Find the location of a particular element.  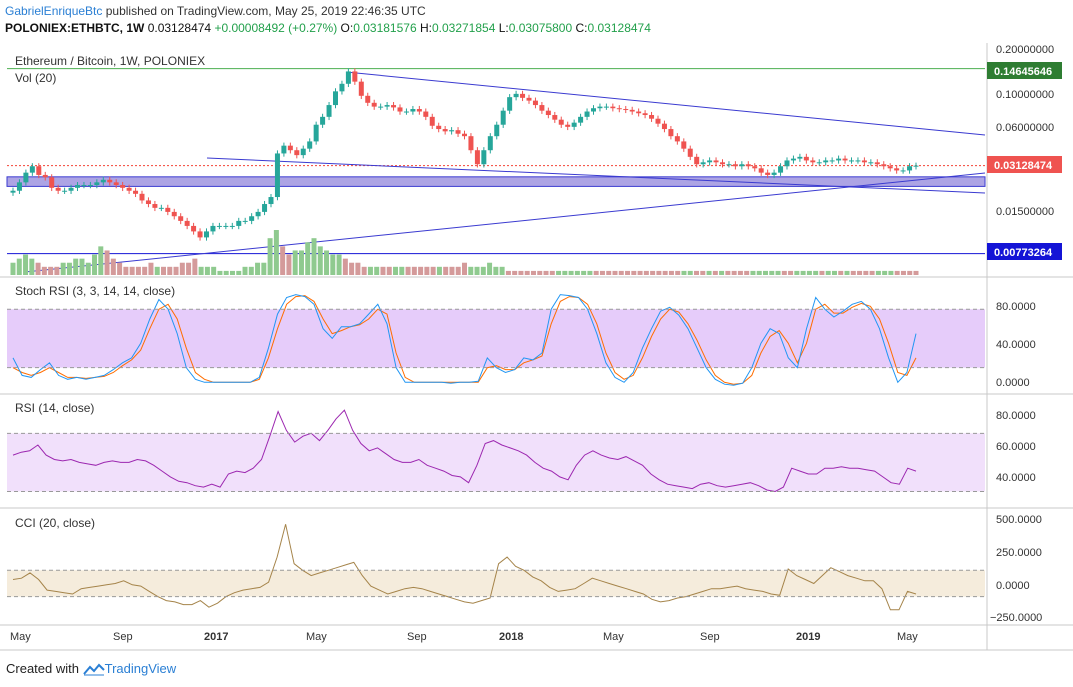

symbol-label: POLONIEX:ETHBTC, 1W is located at coordinates (75, 28).